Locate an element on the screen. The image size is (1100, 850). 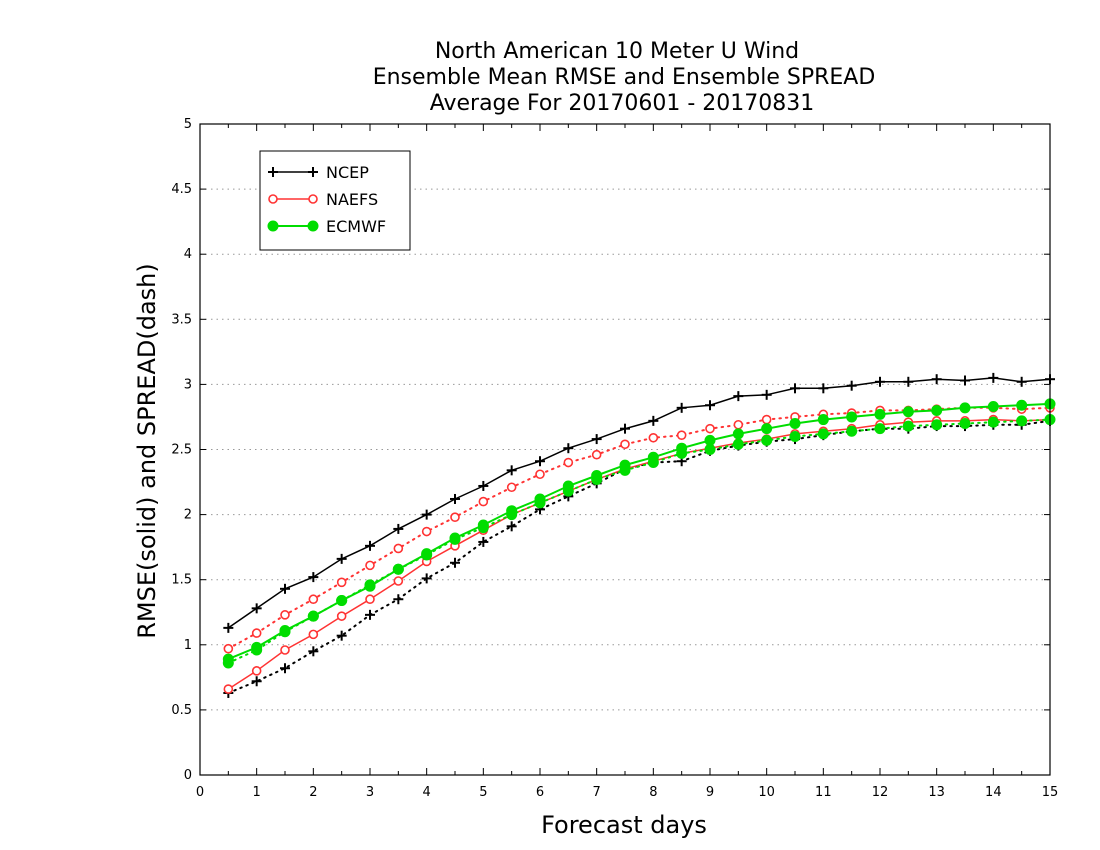
x-tick-label: 2 is located at coordinates (313, 792).